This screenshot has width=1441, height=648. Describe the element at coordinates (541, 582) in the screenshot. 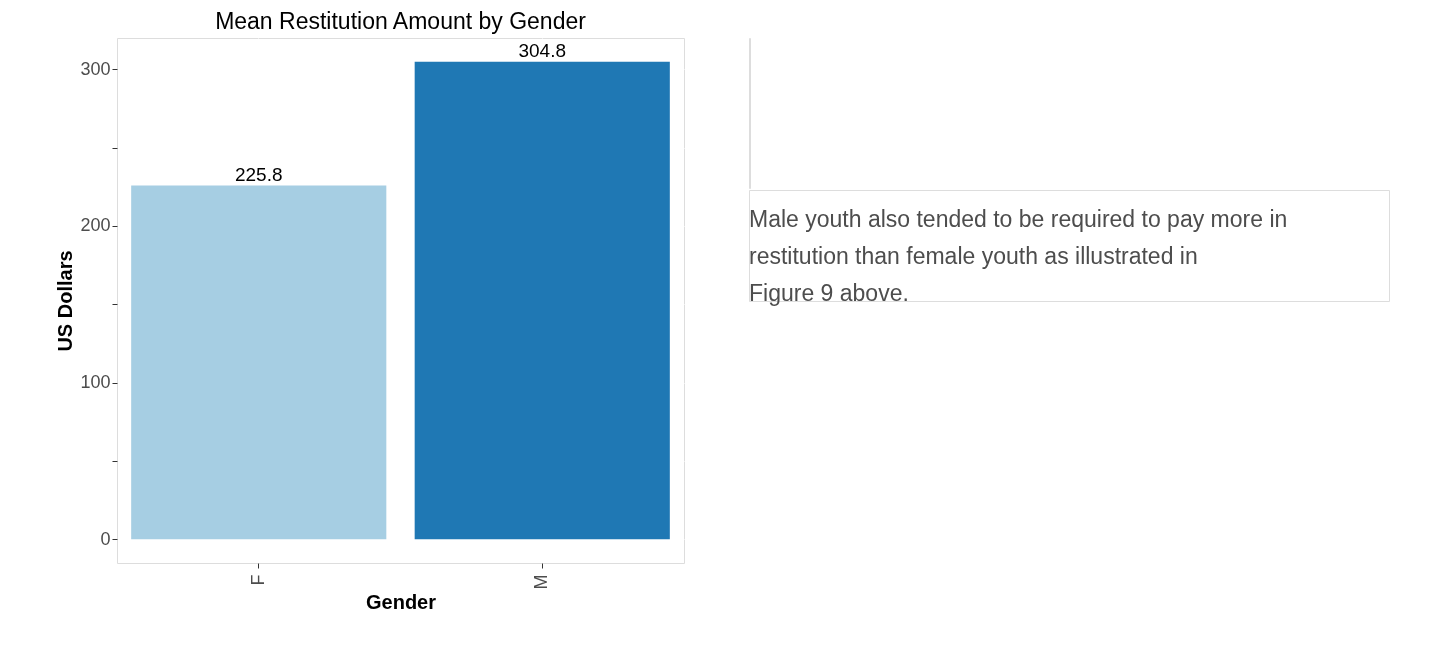

I see `x-tick-label: M` at that location.